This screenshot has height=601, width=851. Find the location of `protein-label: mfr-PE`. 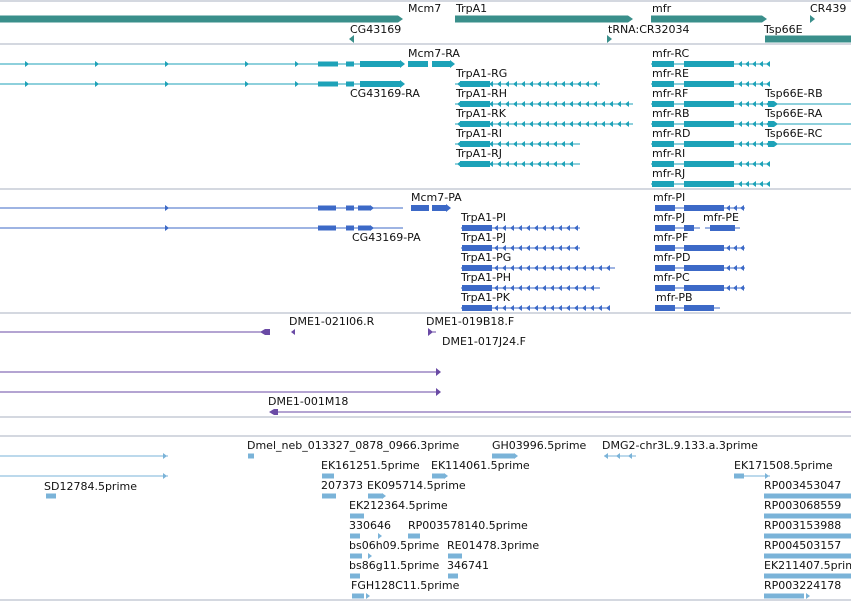

protein-label: mfr-PE is located at coordinates (721, 217).